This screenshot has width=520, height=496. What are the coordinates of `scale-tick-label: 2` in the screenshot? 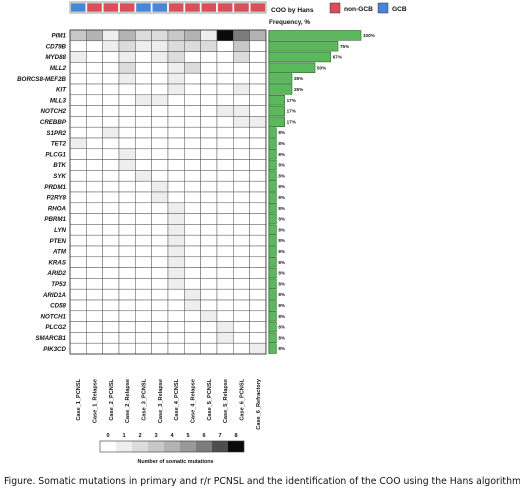 It's located at (139, 436).